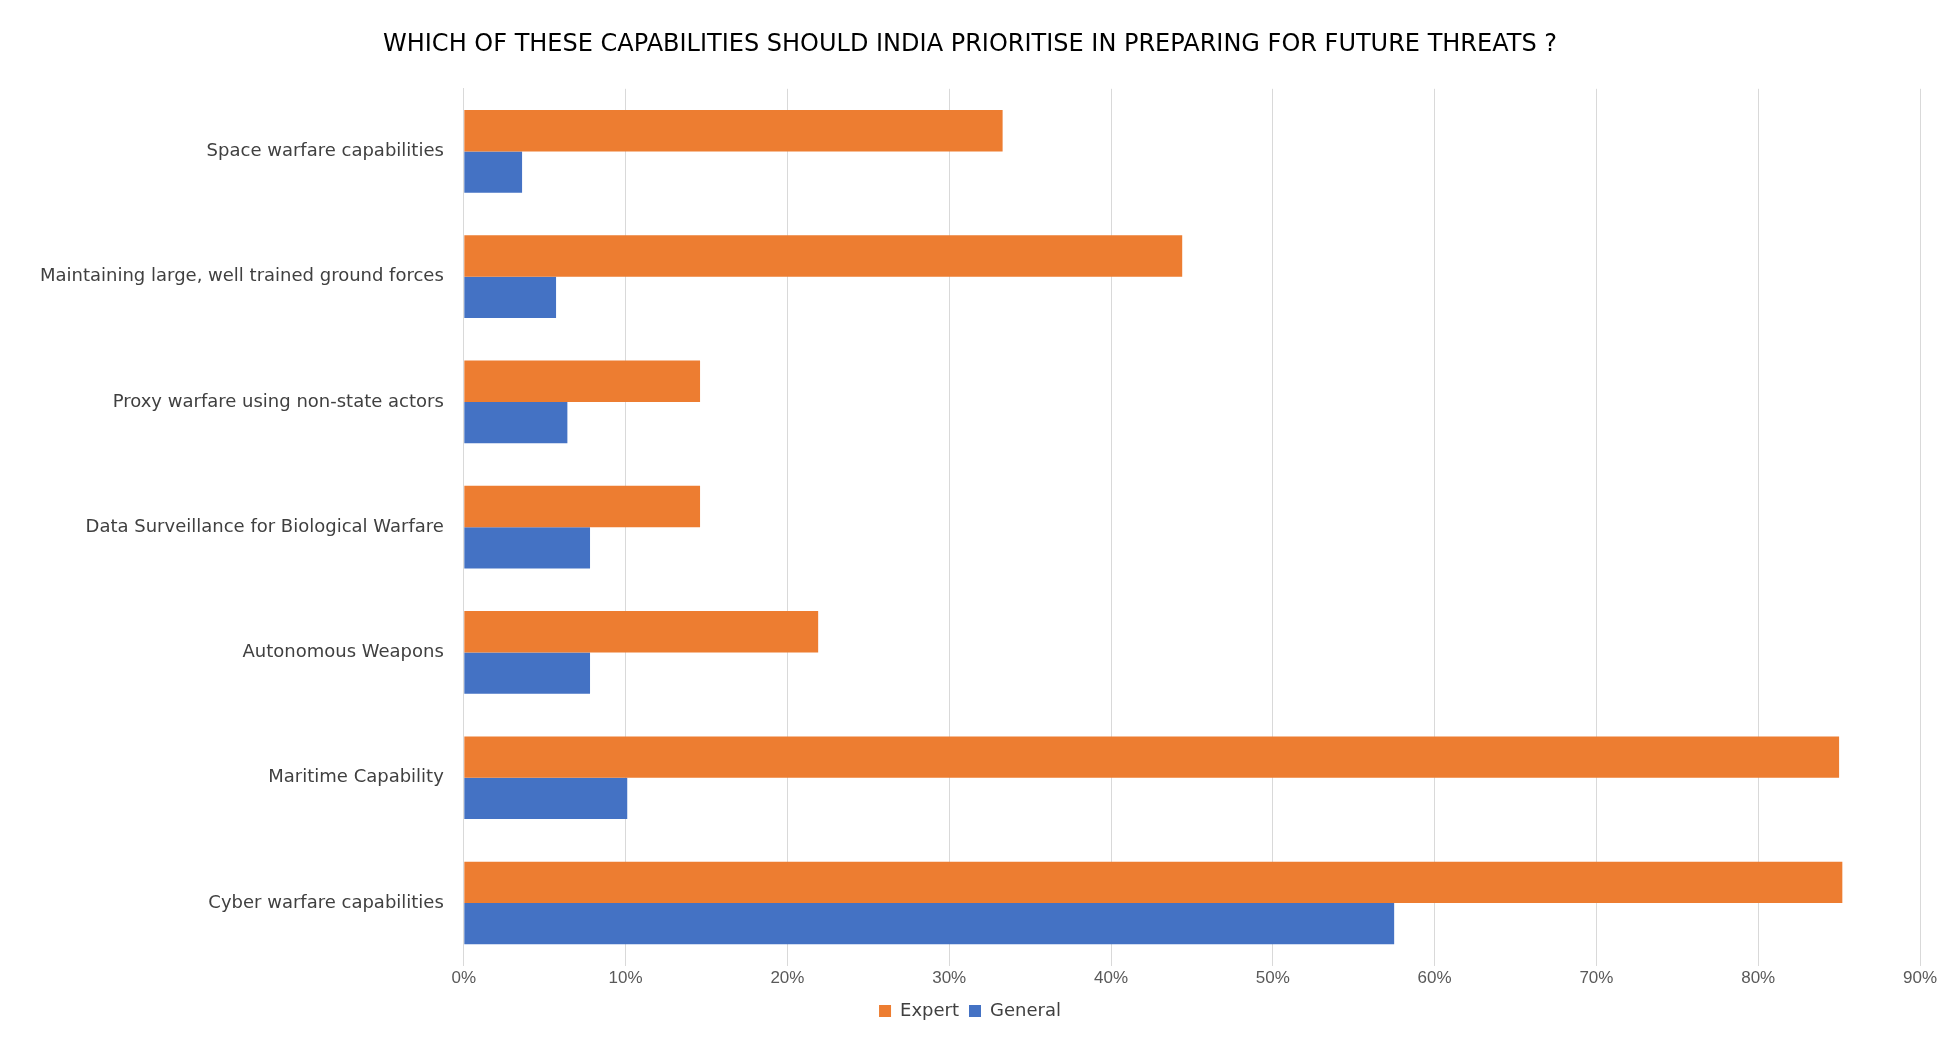  I want to click on y-tick-label: Maritime Capability, so click(356, 776).